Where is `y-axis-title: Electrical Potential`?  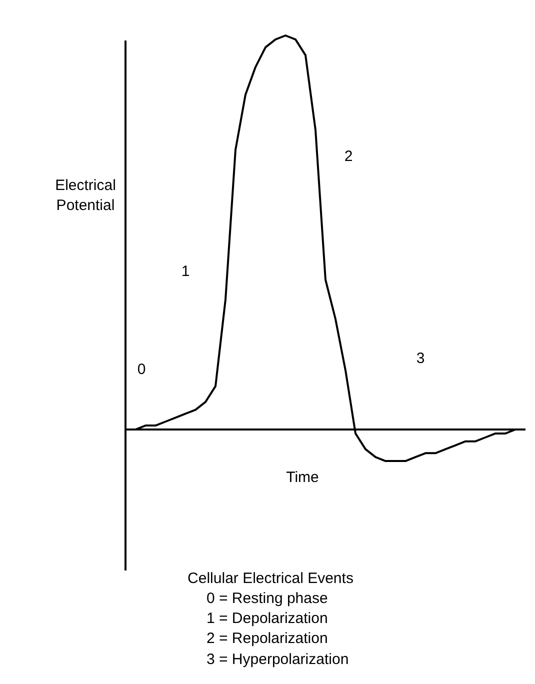
y-axis-title: Electrical Potential is located at coordinates (85, 195).